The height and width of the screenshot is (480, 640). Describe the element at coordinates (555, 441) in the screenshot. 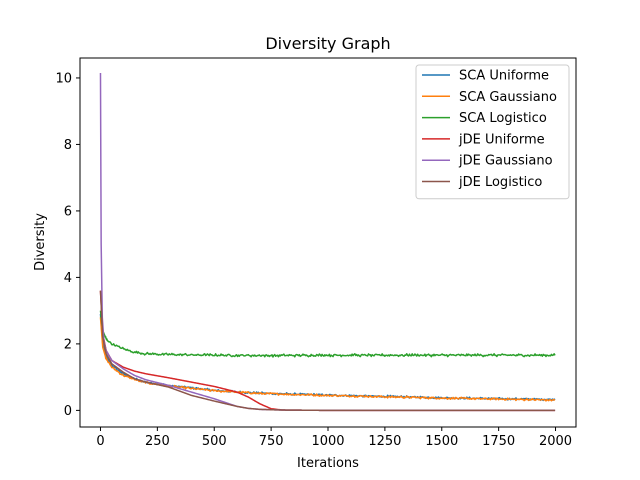

I see `x-tick-label: 2000` at that location.